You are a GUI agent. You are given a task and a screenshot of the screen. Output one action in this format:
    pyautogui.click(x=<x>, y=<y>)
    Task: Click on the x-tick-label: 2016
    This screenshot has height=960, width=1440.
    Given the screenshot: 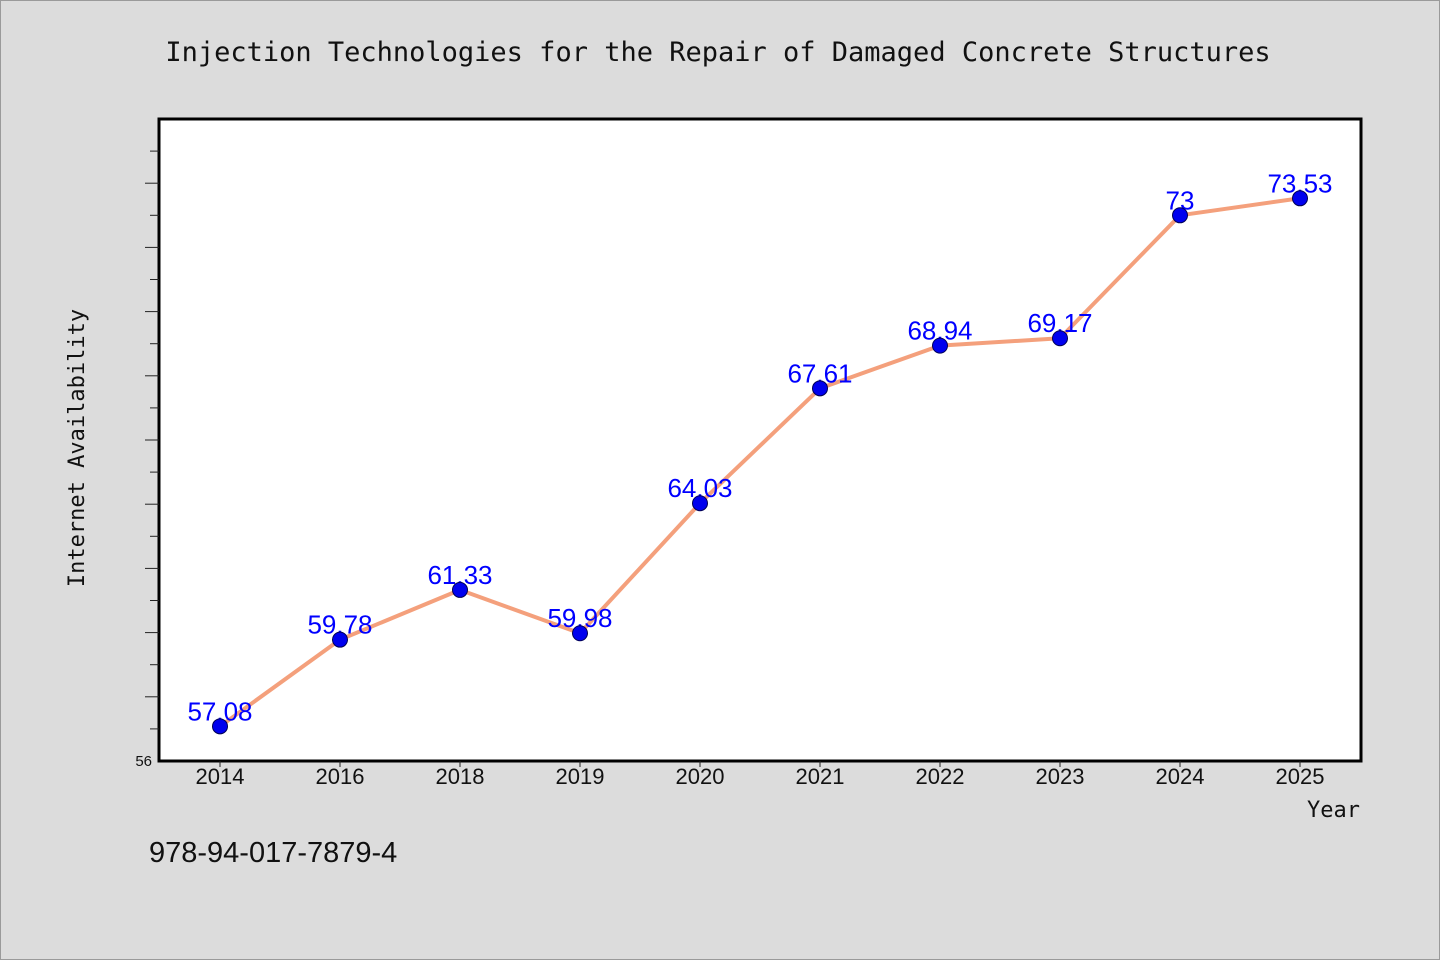 What is the action you would take?
    pyautogui.click(x=340, y=776)
    